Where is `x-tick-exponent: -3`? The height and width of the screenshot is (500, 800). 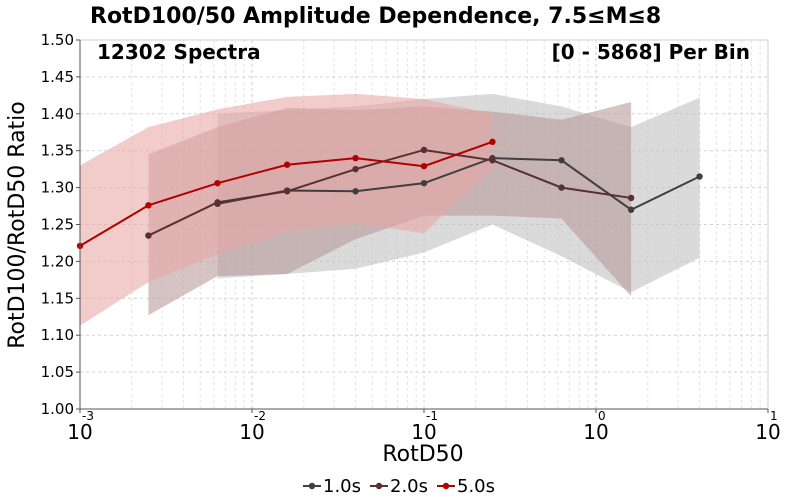
x-tick-exponent: -3 is located at coordinates (88, 416).